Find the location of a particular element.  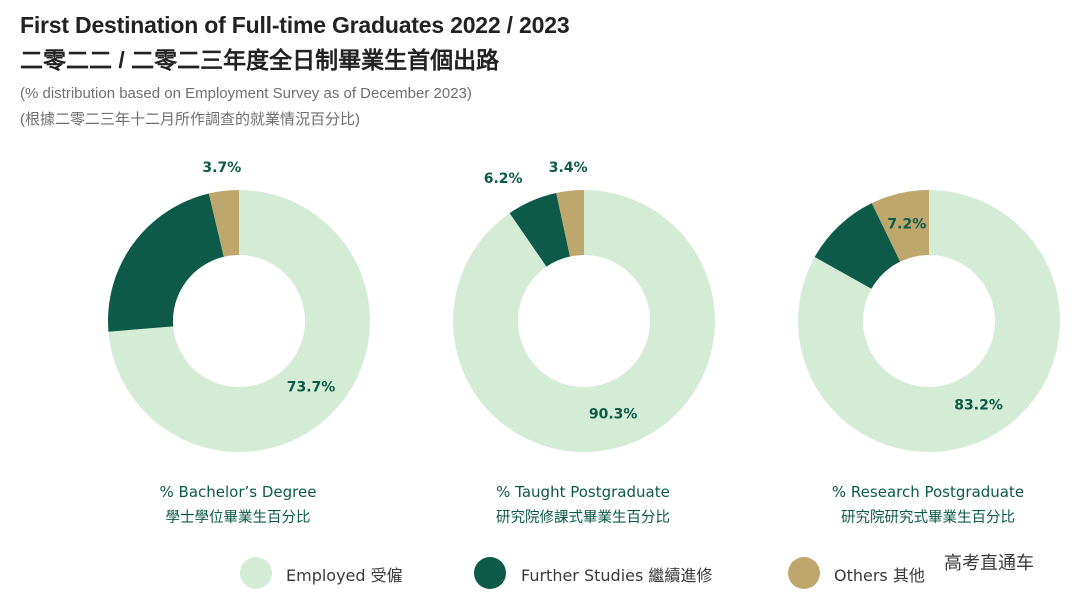

bachelor-caption-zh: 學士學位畢業生百分比 is located at coordinates (238, 518).